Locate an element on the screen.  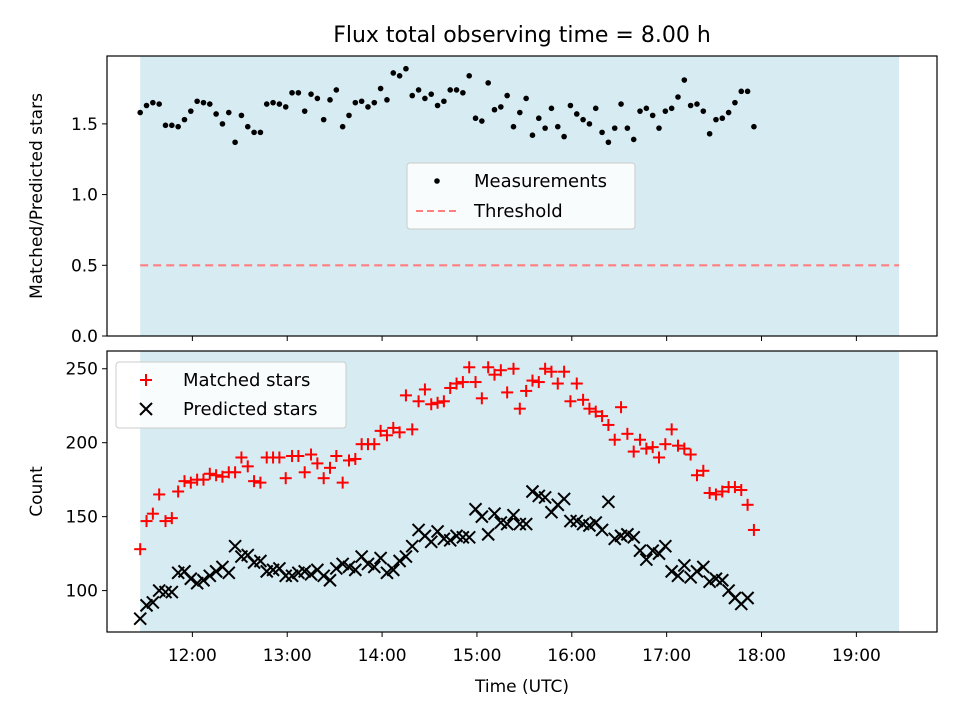
legend-matched-marker is located at coordinates (146, 380).